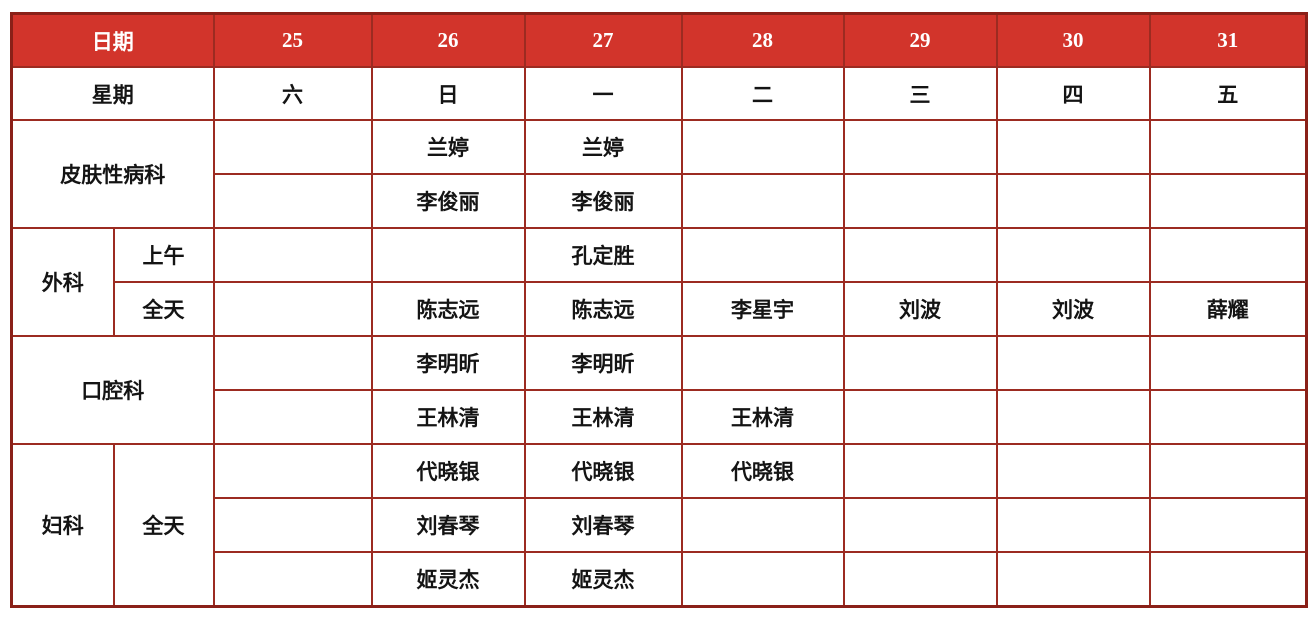 The image size is (1314, 628). What do you see at coordinates (448, 40) in the screenshot?
I see `date-header-cell: 26` at bounding box center [448, 40].